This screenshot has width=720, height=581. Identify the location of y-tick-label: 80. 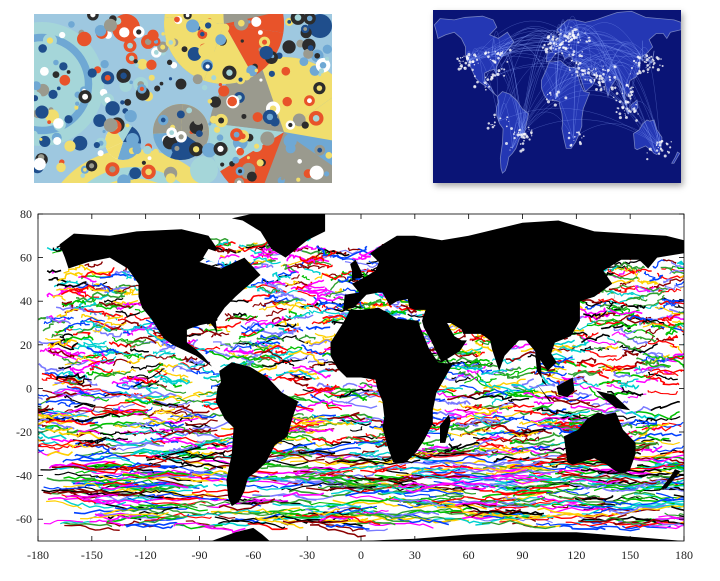
(26, 214).